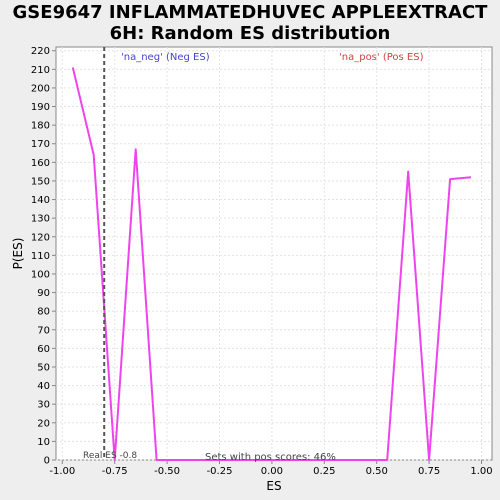 The height and width of the screenshot is (500, 500). I want to click on y-tick-label: 220, so click(40, 51).